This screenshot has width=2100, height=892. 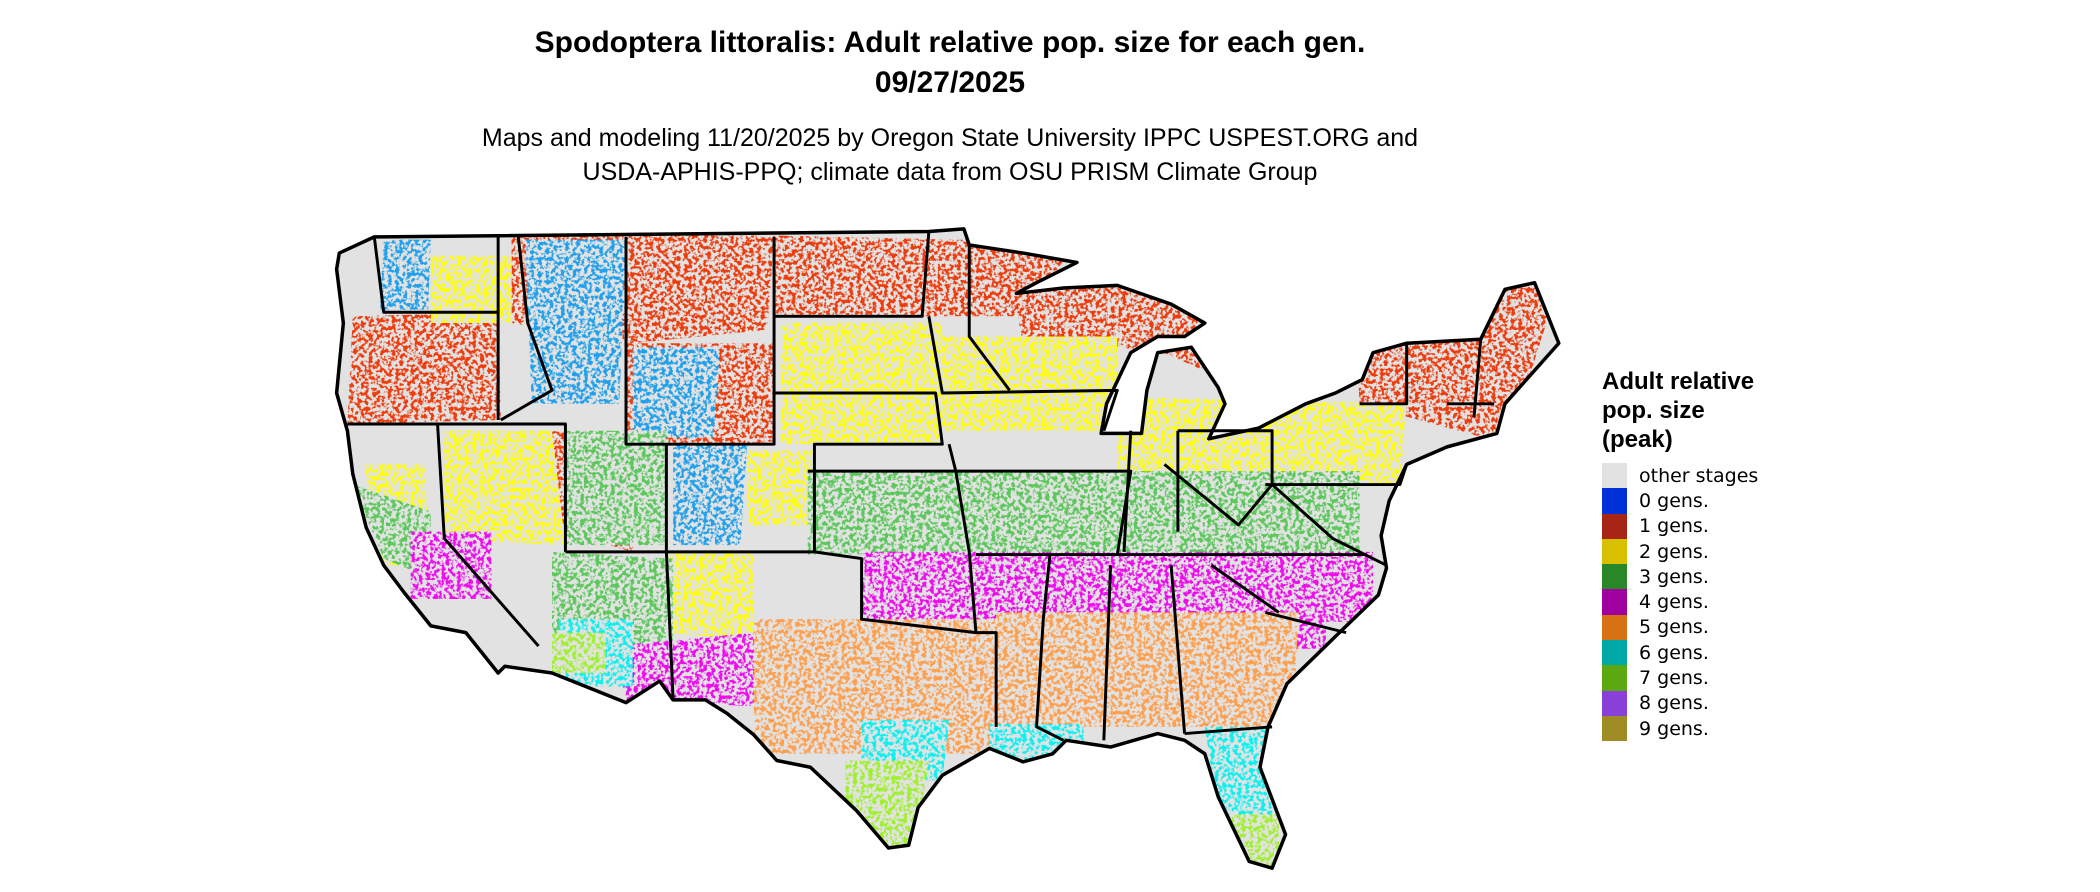 What do you see at coordinates (424, 368) in the screenshot?
I see `region-gen1` at bounding box center [424, 368].